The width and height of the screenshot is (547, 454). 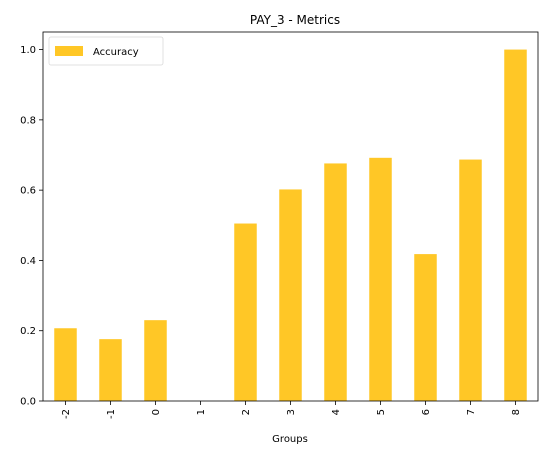 I want to click on legend: Accuracy, so click(x=106, y=51).